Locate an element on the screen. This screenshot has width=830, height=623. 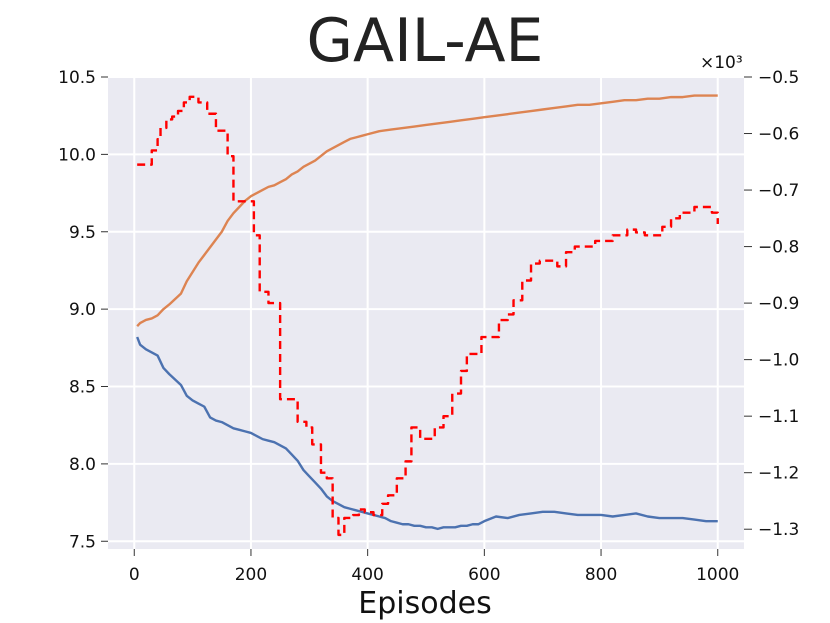
y-tick-label-right: −0.8 is located at coordinates (778, 248).